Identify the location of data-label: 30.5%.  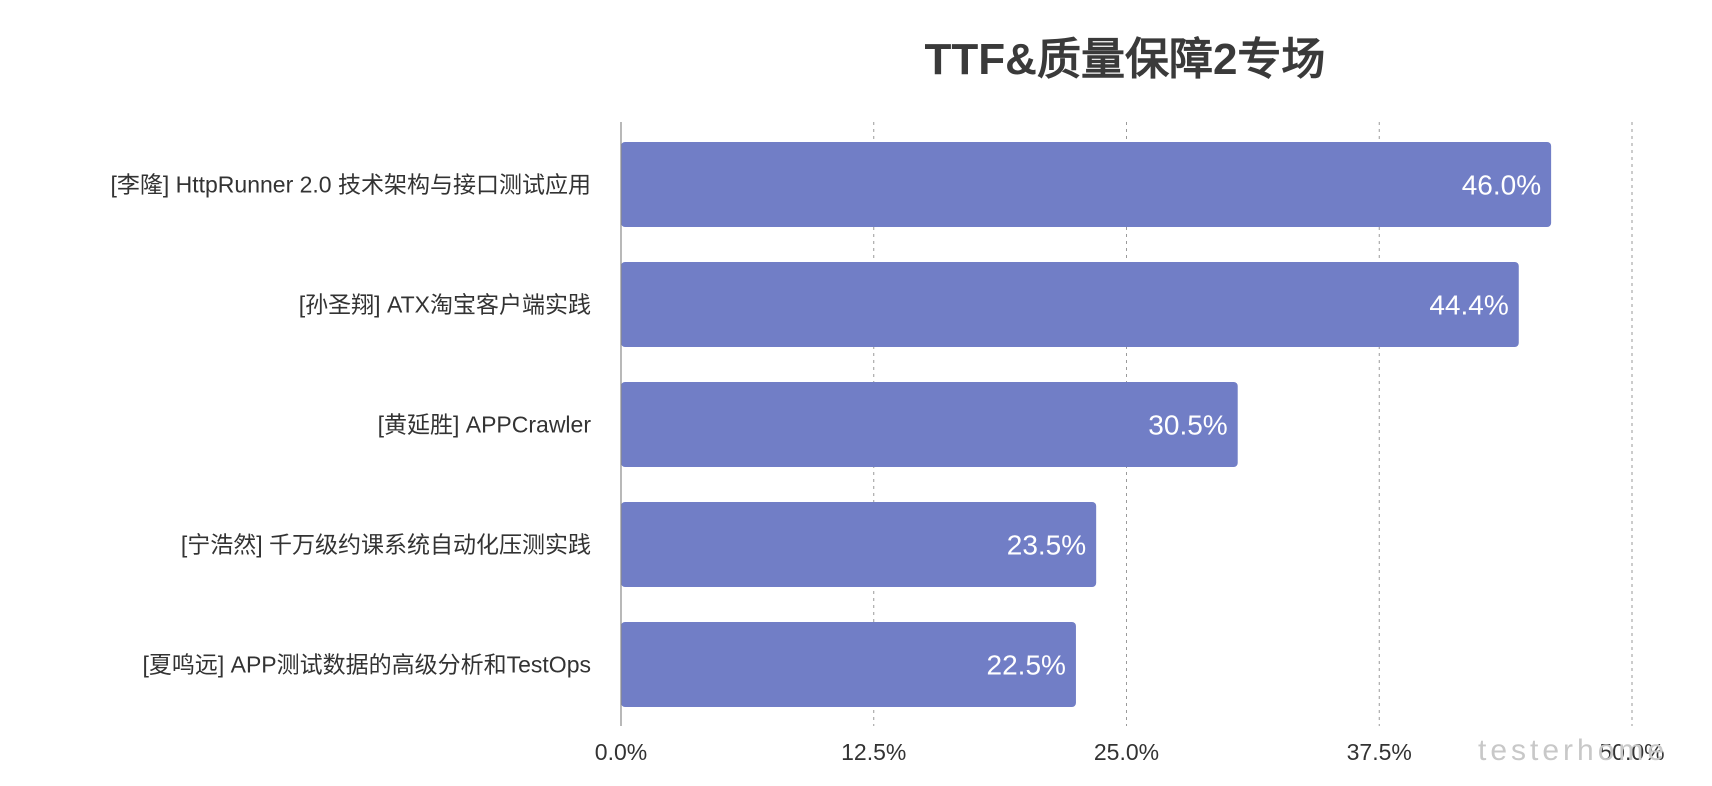
(1187, 425).